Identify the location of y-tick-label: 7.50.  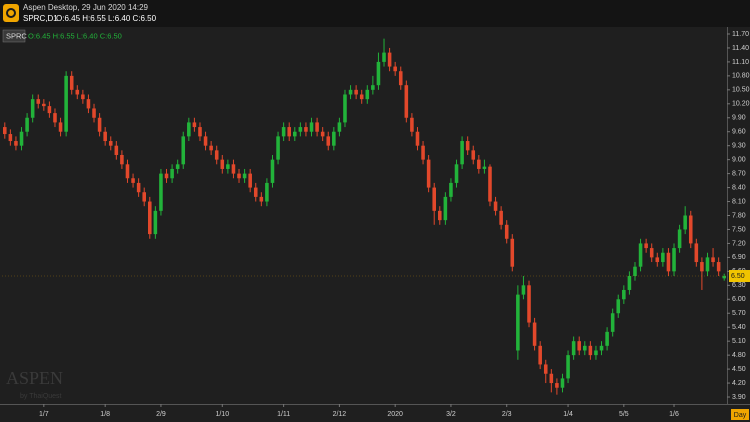
(739, 229).